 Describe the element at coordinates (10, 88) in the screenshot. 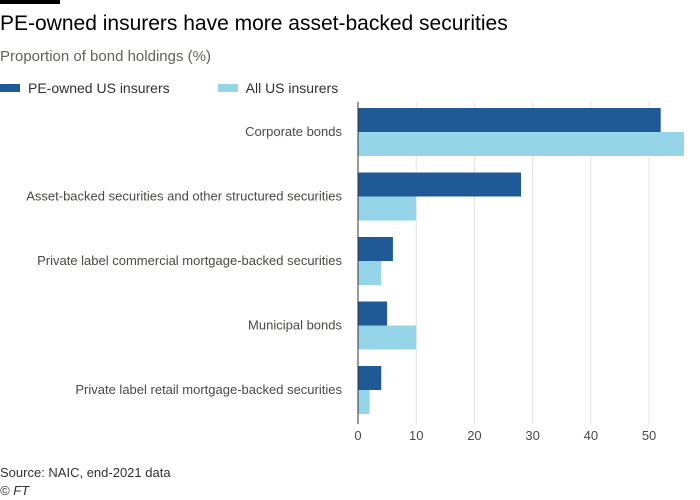

I see `legend-swatch-pe-owned` at that location.